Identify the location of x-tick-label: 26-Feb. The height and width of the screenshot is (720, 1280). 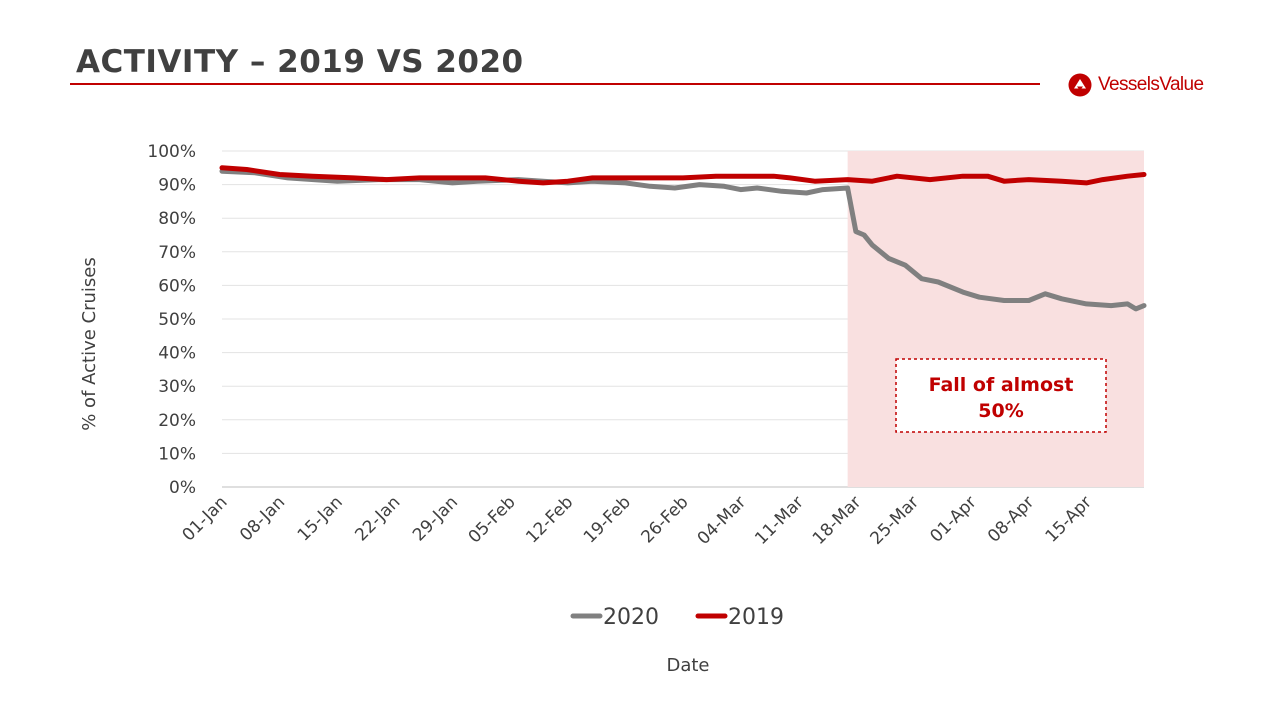
(664, 519).